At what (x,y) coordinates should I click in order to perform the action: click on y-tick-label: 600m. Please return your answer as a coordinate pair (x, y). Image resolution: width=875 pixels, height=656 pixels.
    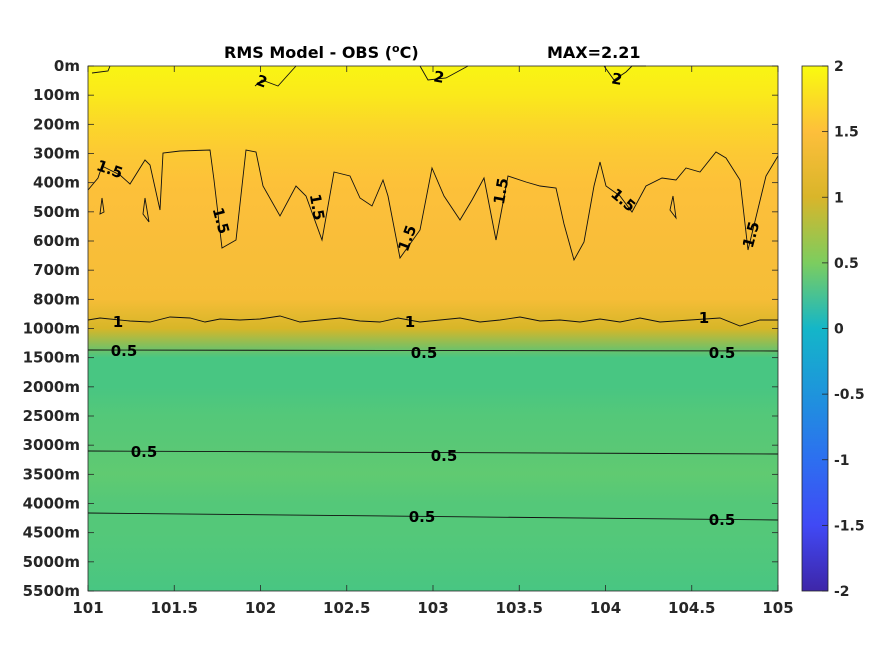
    Looking at the image, I should click on (56, 241).